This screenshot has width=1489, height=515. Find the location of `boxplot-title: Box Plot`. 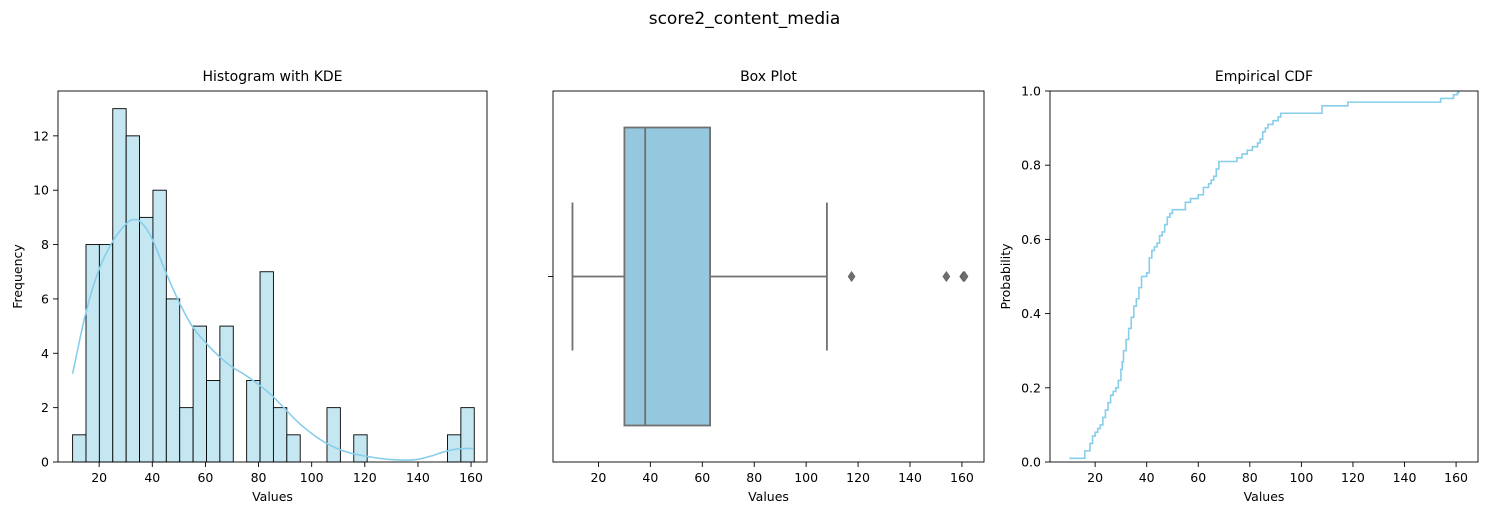

boxplot-title: Box Plot is located at coordinates (768, 77).